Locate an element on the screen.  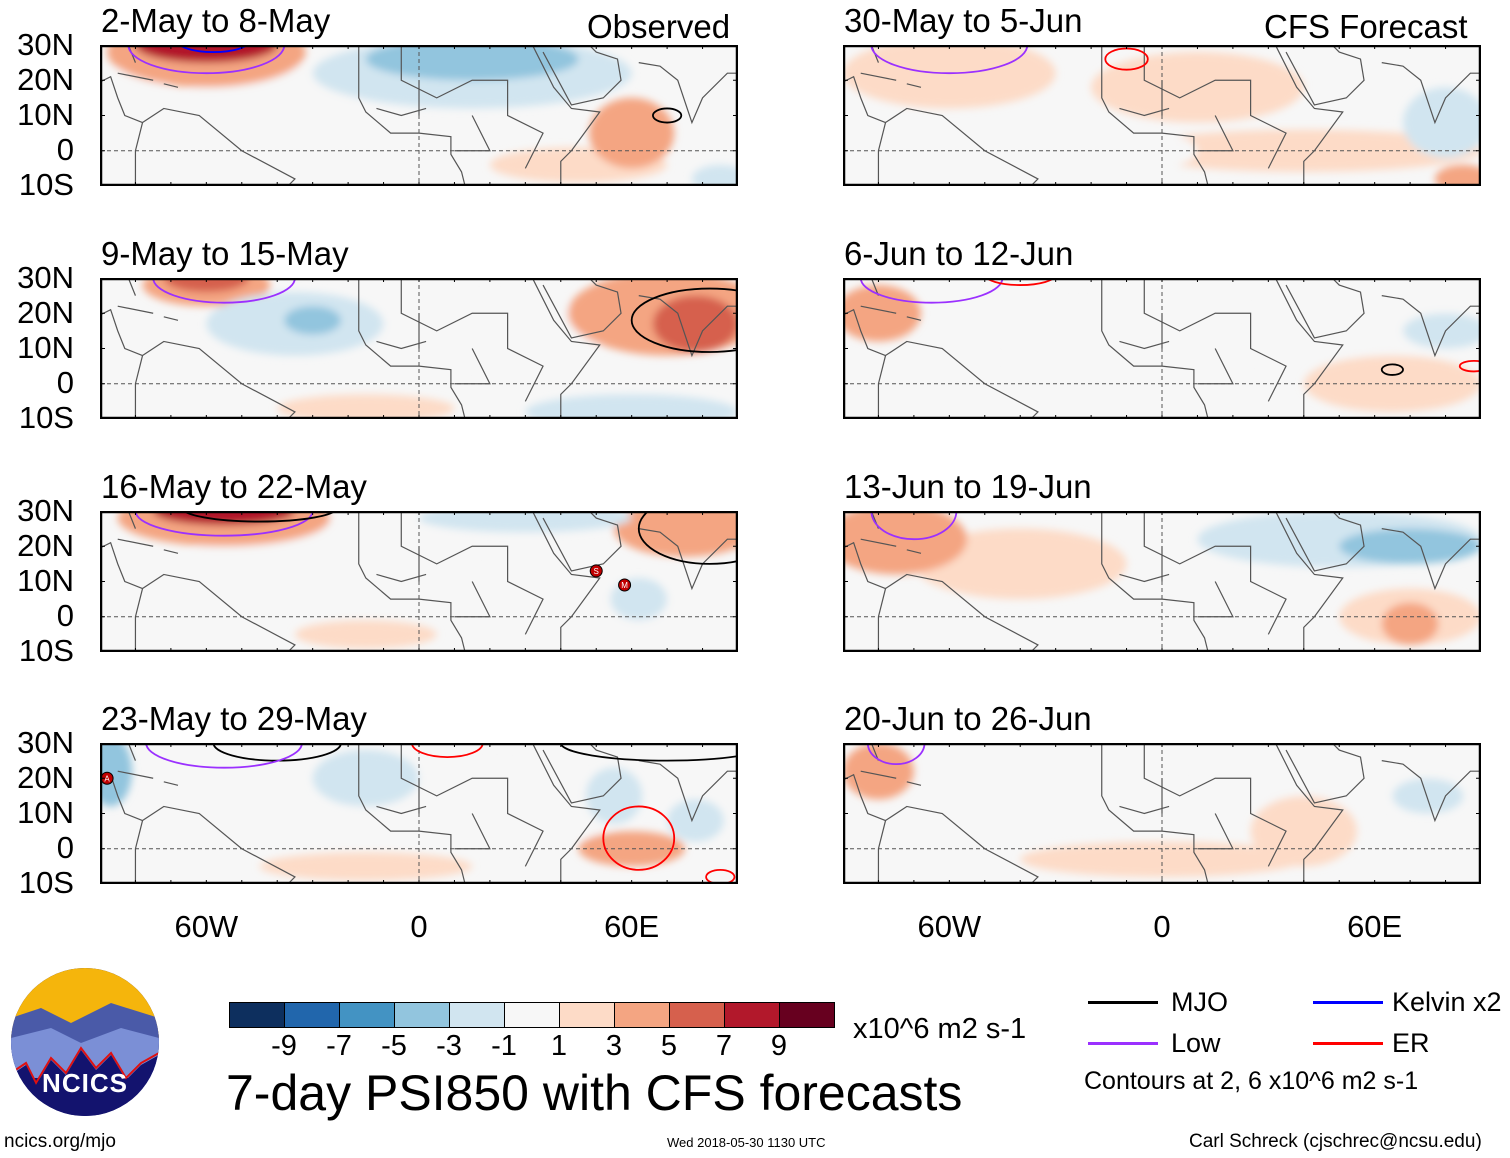
colorbar is located at coordinates (532, 1015).